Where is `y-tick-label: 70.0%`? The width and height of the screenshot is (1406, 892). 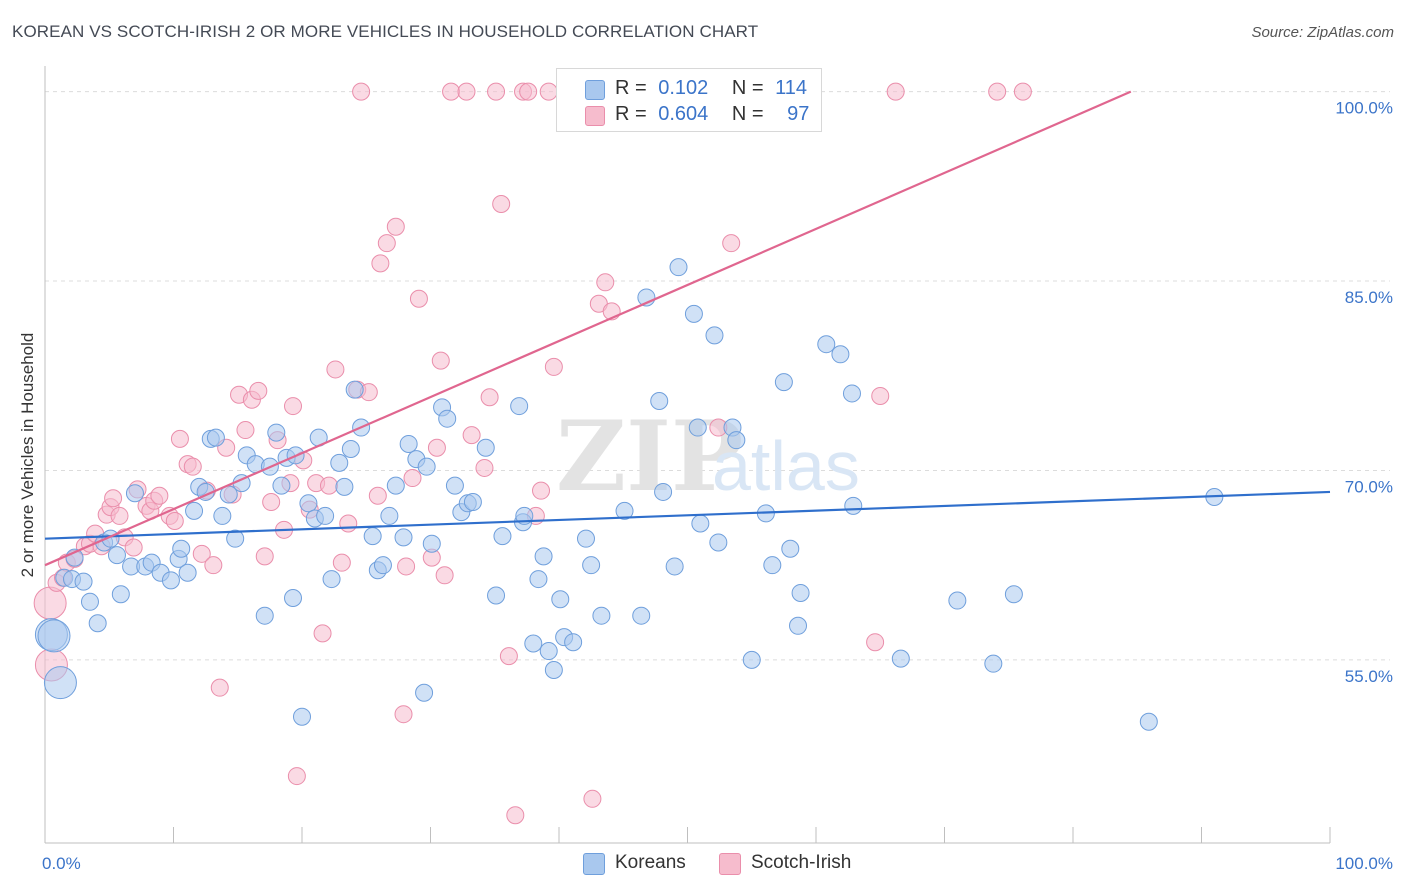
y-tick-label: 70.0% is located at coordinates (1369, 486).